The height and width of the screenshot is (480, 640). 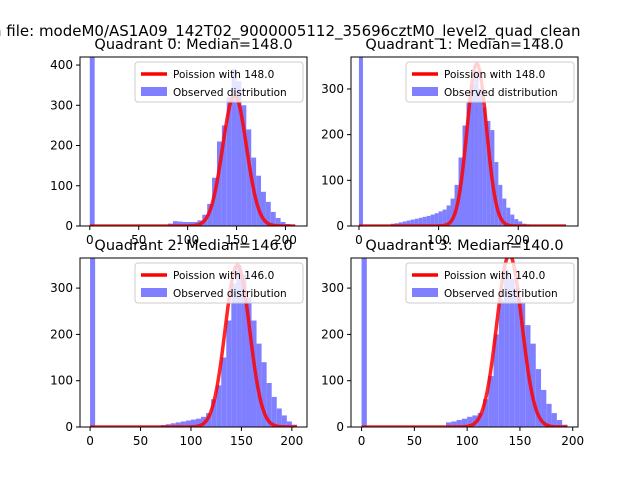 I want to click on legend-line-label: Poission with 148.0, so click(x=223, y=75).